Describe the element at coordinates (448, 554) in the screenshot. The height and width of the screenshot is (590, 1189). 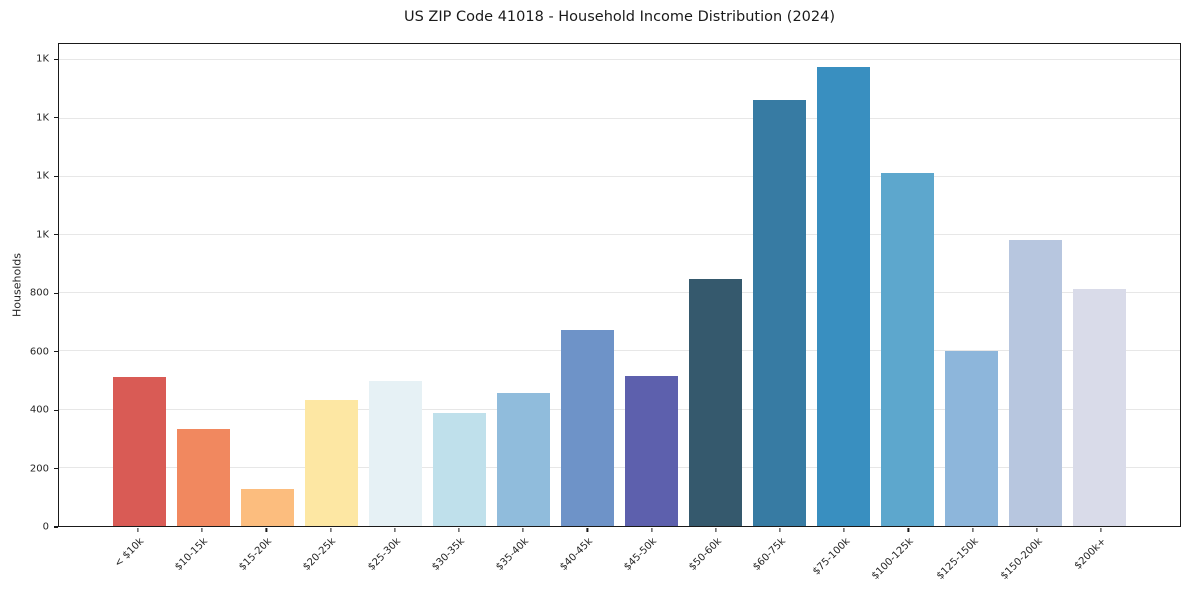
I see `x-tick-label: $30-35k` at that location.